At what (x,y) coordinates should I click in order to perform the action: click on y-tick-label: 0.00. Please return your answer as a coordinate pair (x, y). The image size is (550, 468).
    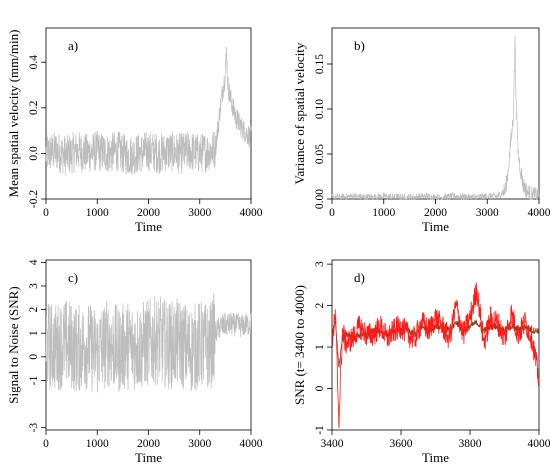
    Looking at the image, I should click on (320, 199).